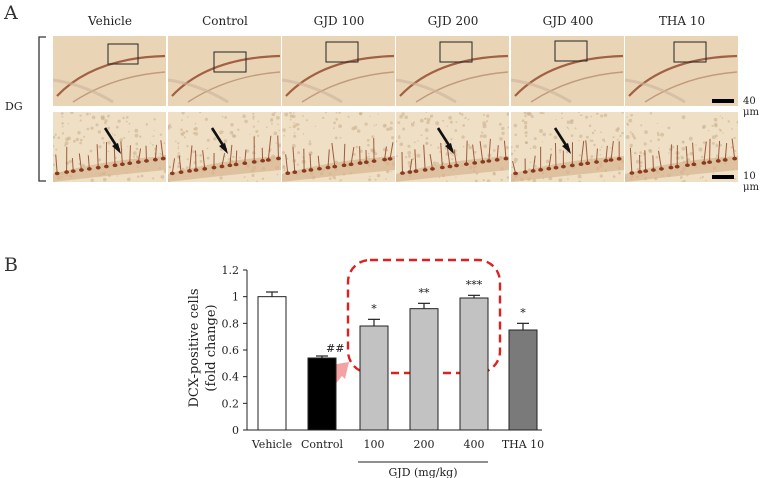  What do you see at coordinates (339, 21) in the screenshot?
I see `column-label-2: GJD 100` at bounding box center [339, 21].